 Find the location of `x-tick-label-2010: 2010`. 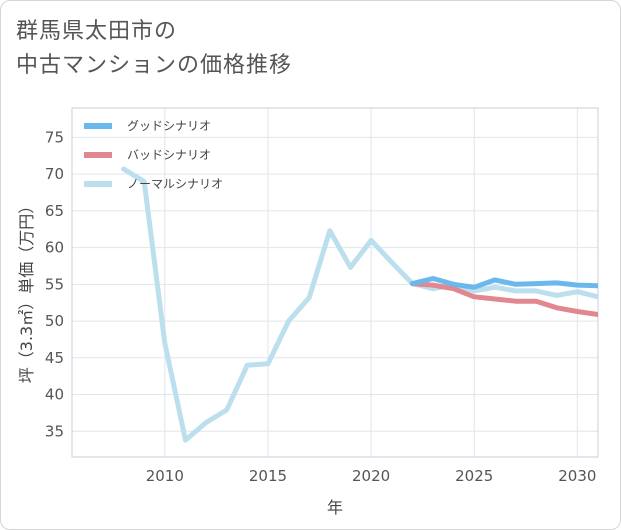

x-tick-label-2010: 2010 is located at coordinates (165, 476).